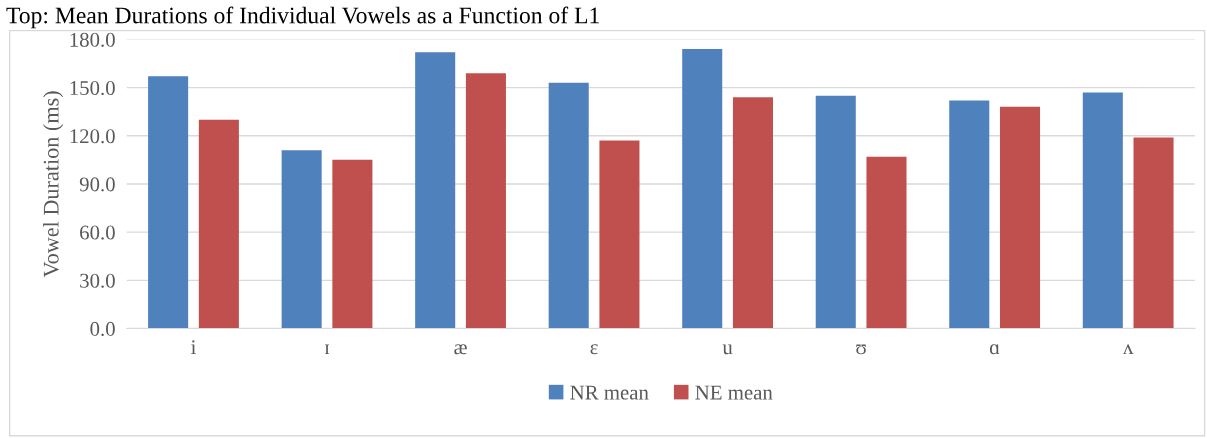 The height and width of the screenshot is (438, 1207). Describe the element at coordinates (193, 347) in the screenshot. I see `x-tick-label: i` at that location.